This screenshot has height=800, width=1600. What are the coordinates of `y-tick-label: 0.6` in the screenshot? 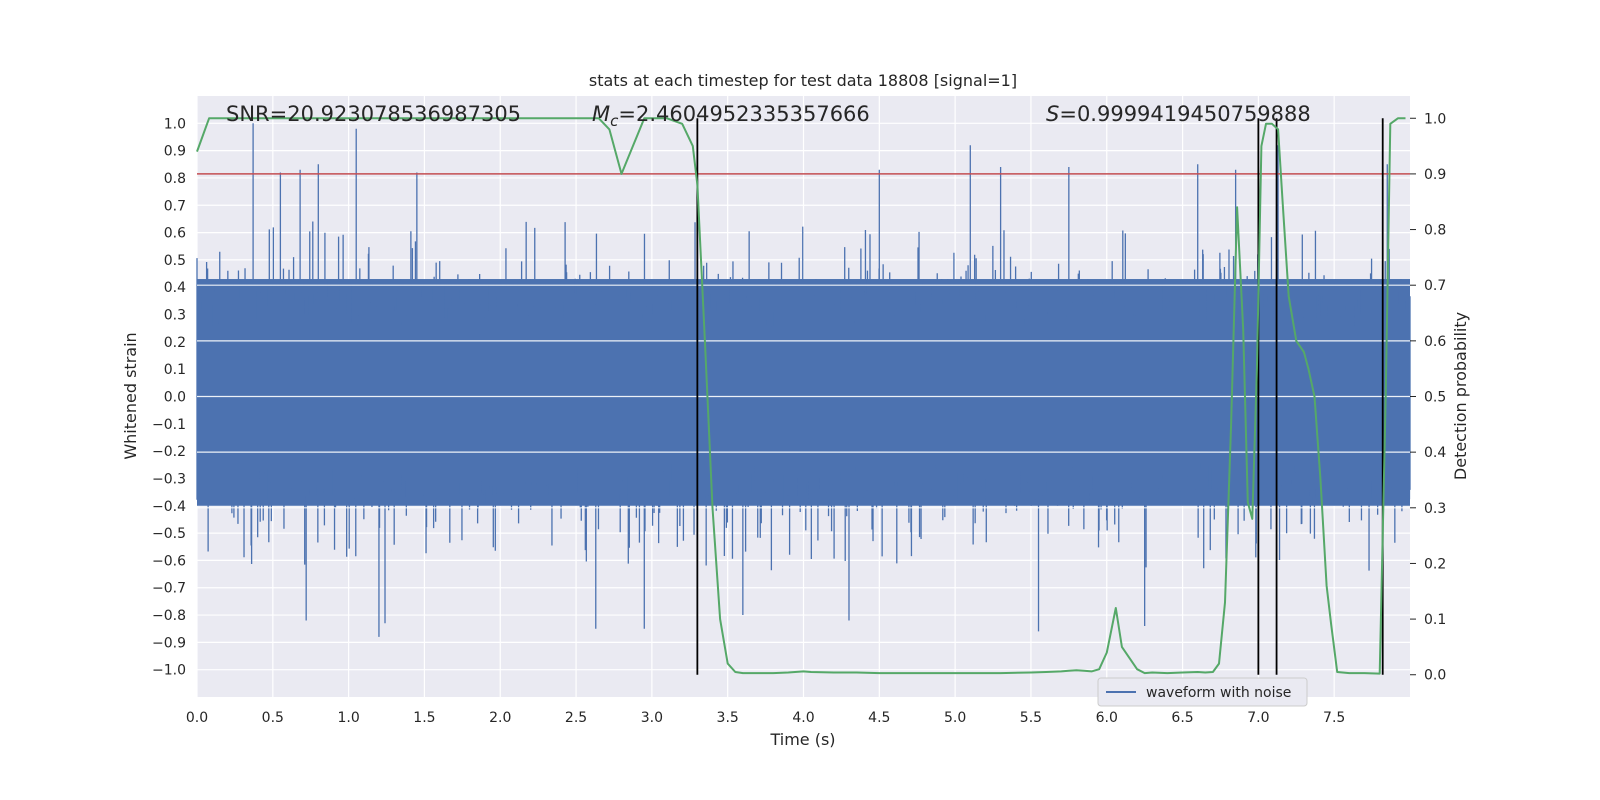 It's located at (175, 234).